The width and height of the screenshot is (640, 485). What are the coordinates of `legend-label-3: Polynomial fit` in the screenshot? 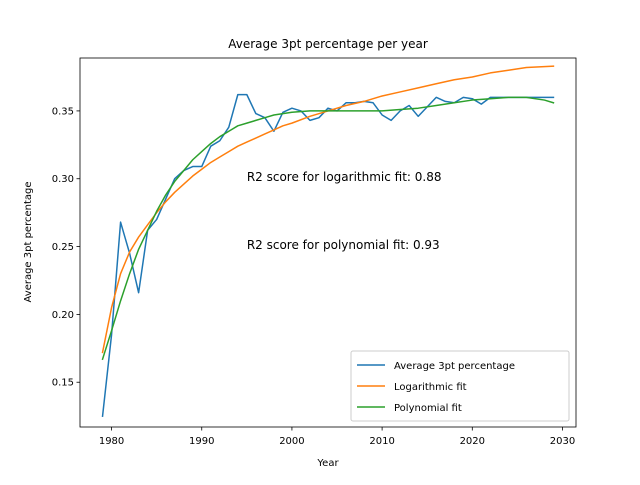 It's located at (428, 408).